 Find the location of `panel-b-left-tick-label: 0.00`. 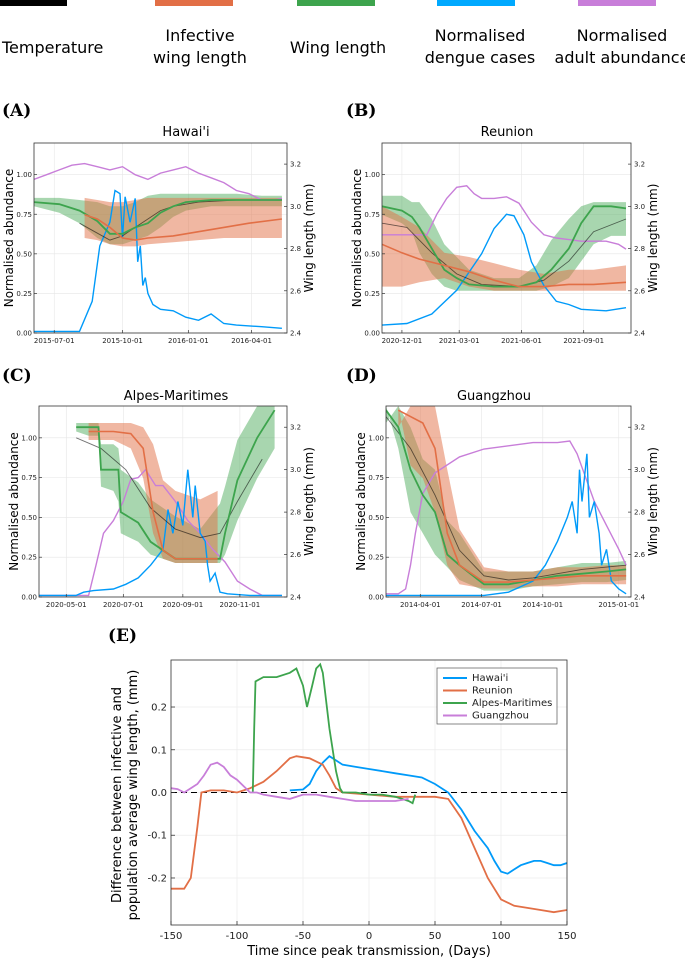

panel-b-left-tick-label: 0.00 is located at coordinates (372, 334).